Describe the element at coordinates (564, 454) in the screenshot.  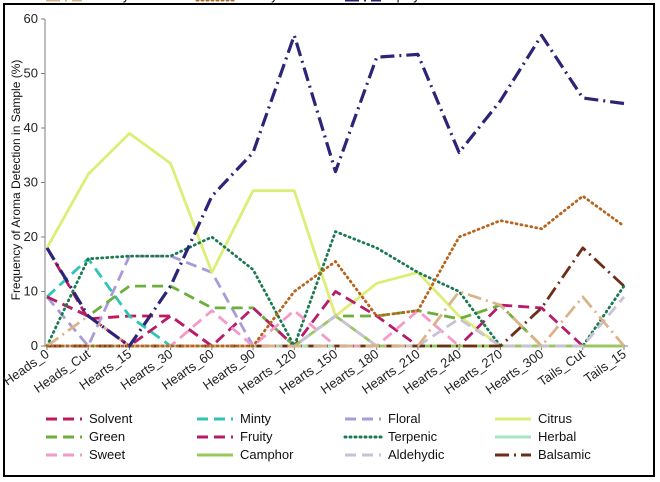
I see `legend-balsamic-label: Balsamic` at that location.